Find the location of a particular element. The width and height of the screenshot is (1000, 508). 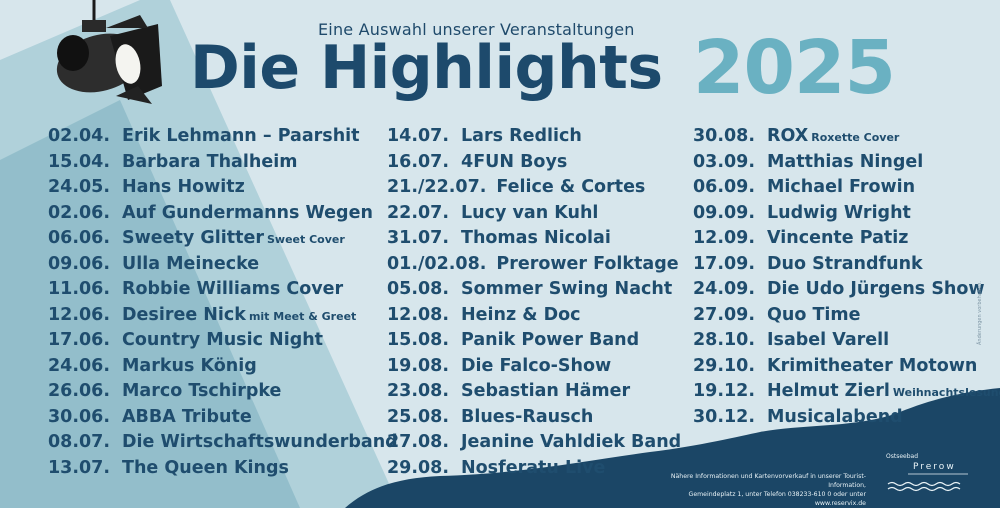

event-date: 06.06. is located at coordinates (79, 238).